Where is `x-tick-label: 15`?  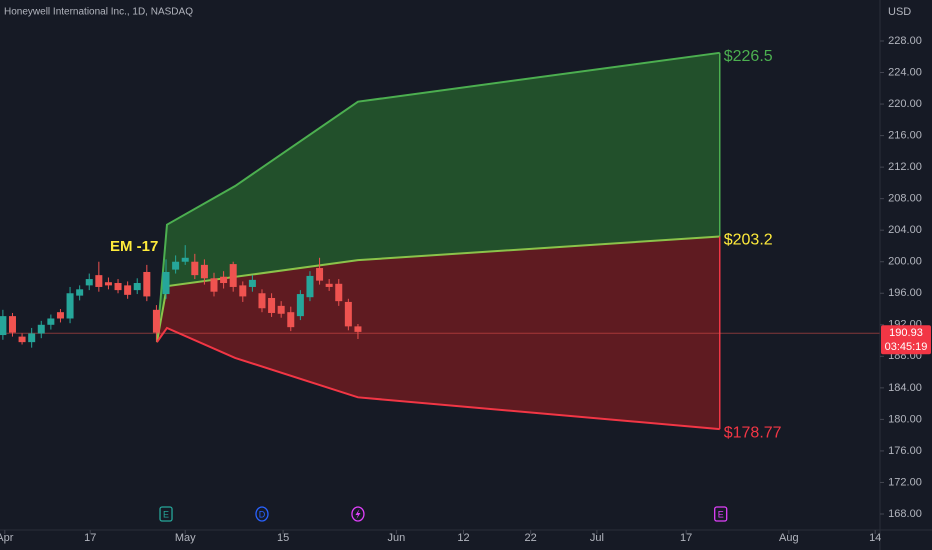
x-tick-label: 15 is located at coordinates (283, 538).